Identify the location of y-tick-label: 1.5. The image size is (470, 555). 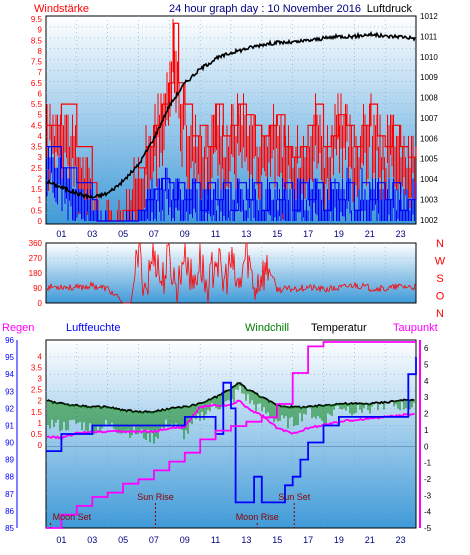
(37, 412).